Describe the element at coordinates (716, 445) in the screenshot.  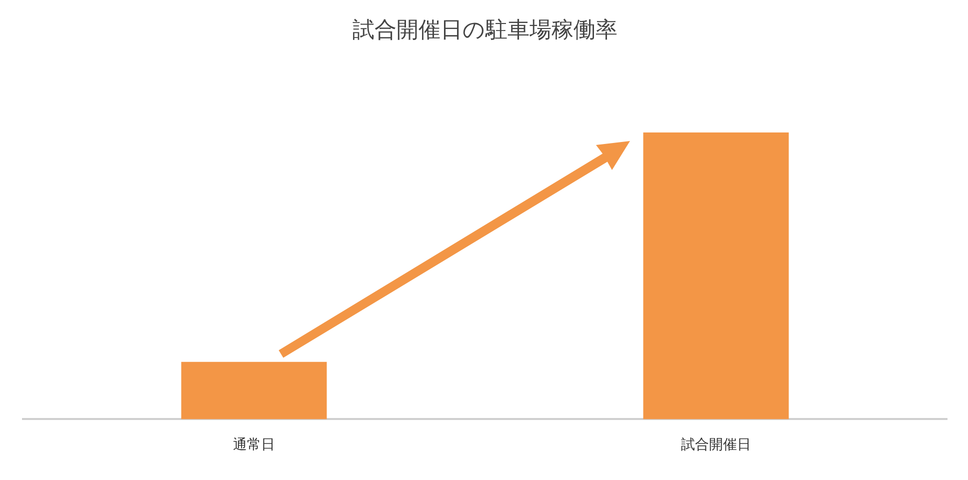
I see `x-tick-label: 試合開催日` at that location.